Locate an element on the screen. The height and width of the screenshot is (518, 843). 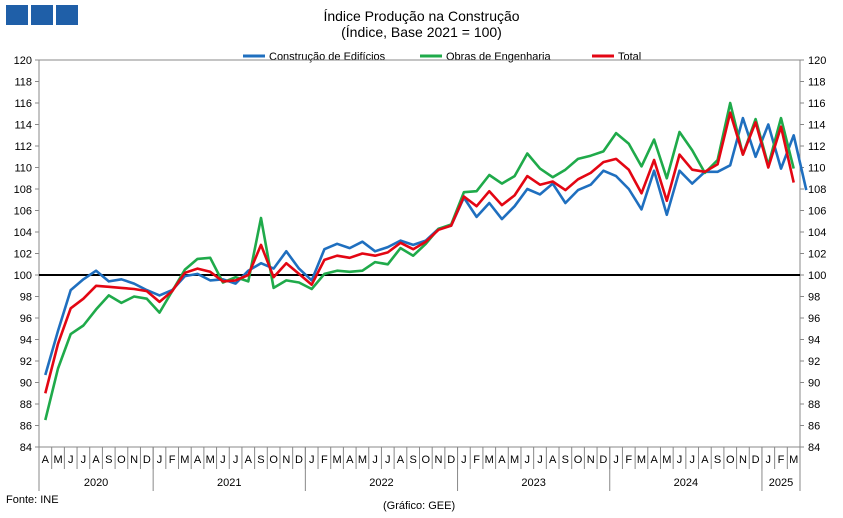
y-tick-label-right: 112 is located at coordinates (817, 147).